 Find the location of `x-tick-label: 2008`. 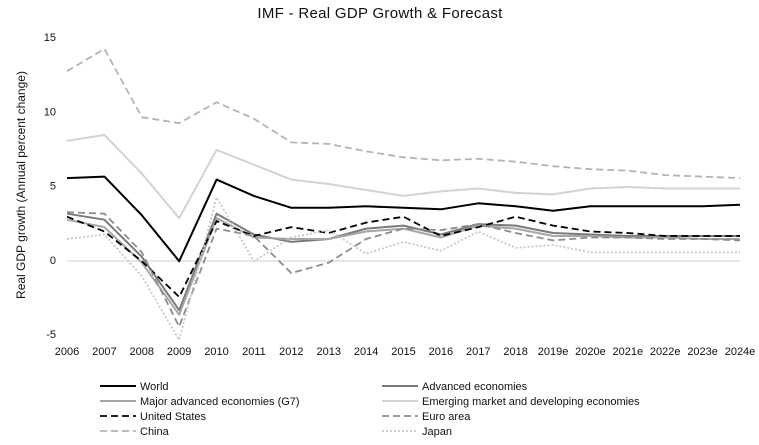

x-tick-label: 2008 is located at coordinates (142, 352).